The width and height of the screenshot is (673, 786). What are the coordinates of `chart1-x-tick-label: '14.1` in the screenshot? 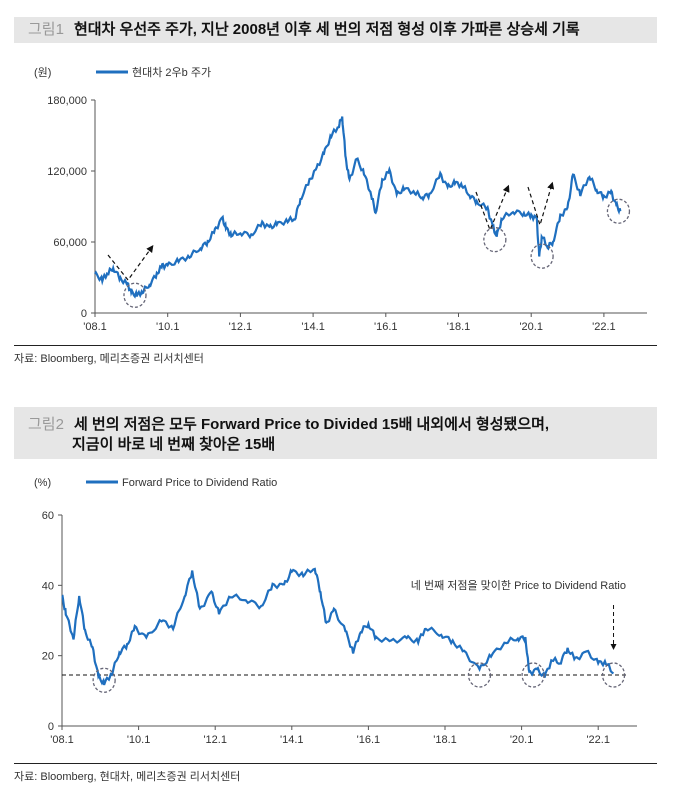 It's located at (313, 327).